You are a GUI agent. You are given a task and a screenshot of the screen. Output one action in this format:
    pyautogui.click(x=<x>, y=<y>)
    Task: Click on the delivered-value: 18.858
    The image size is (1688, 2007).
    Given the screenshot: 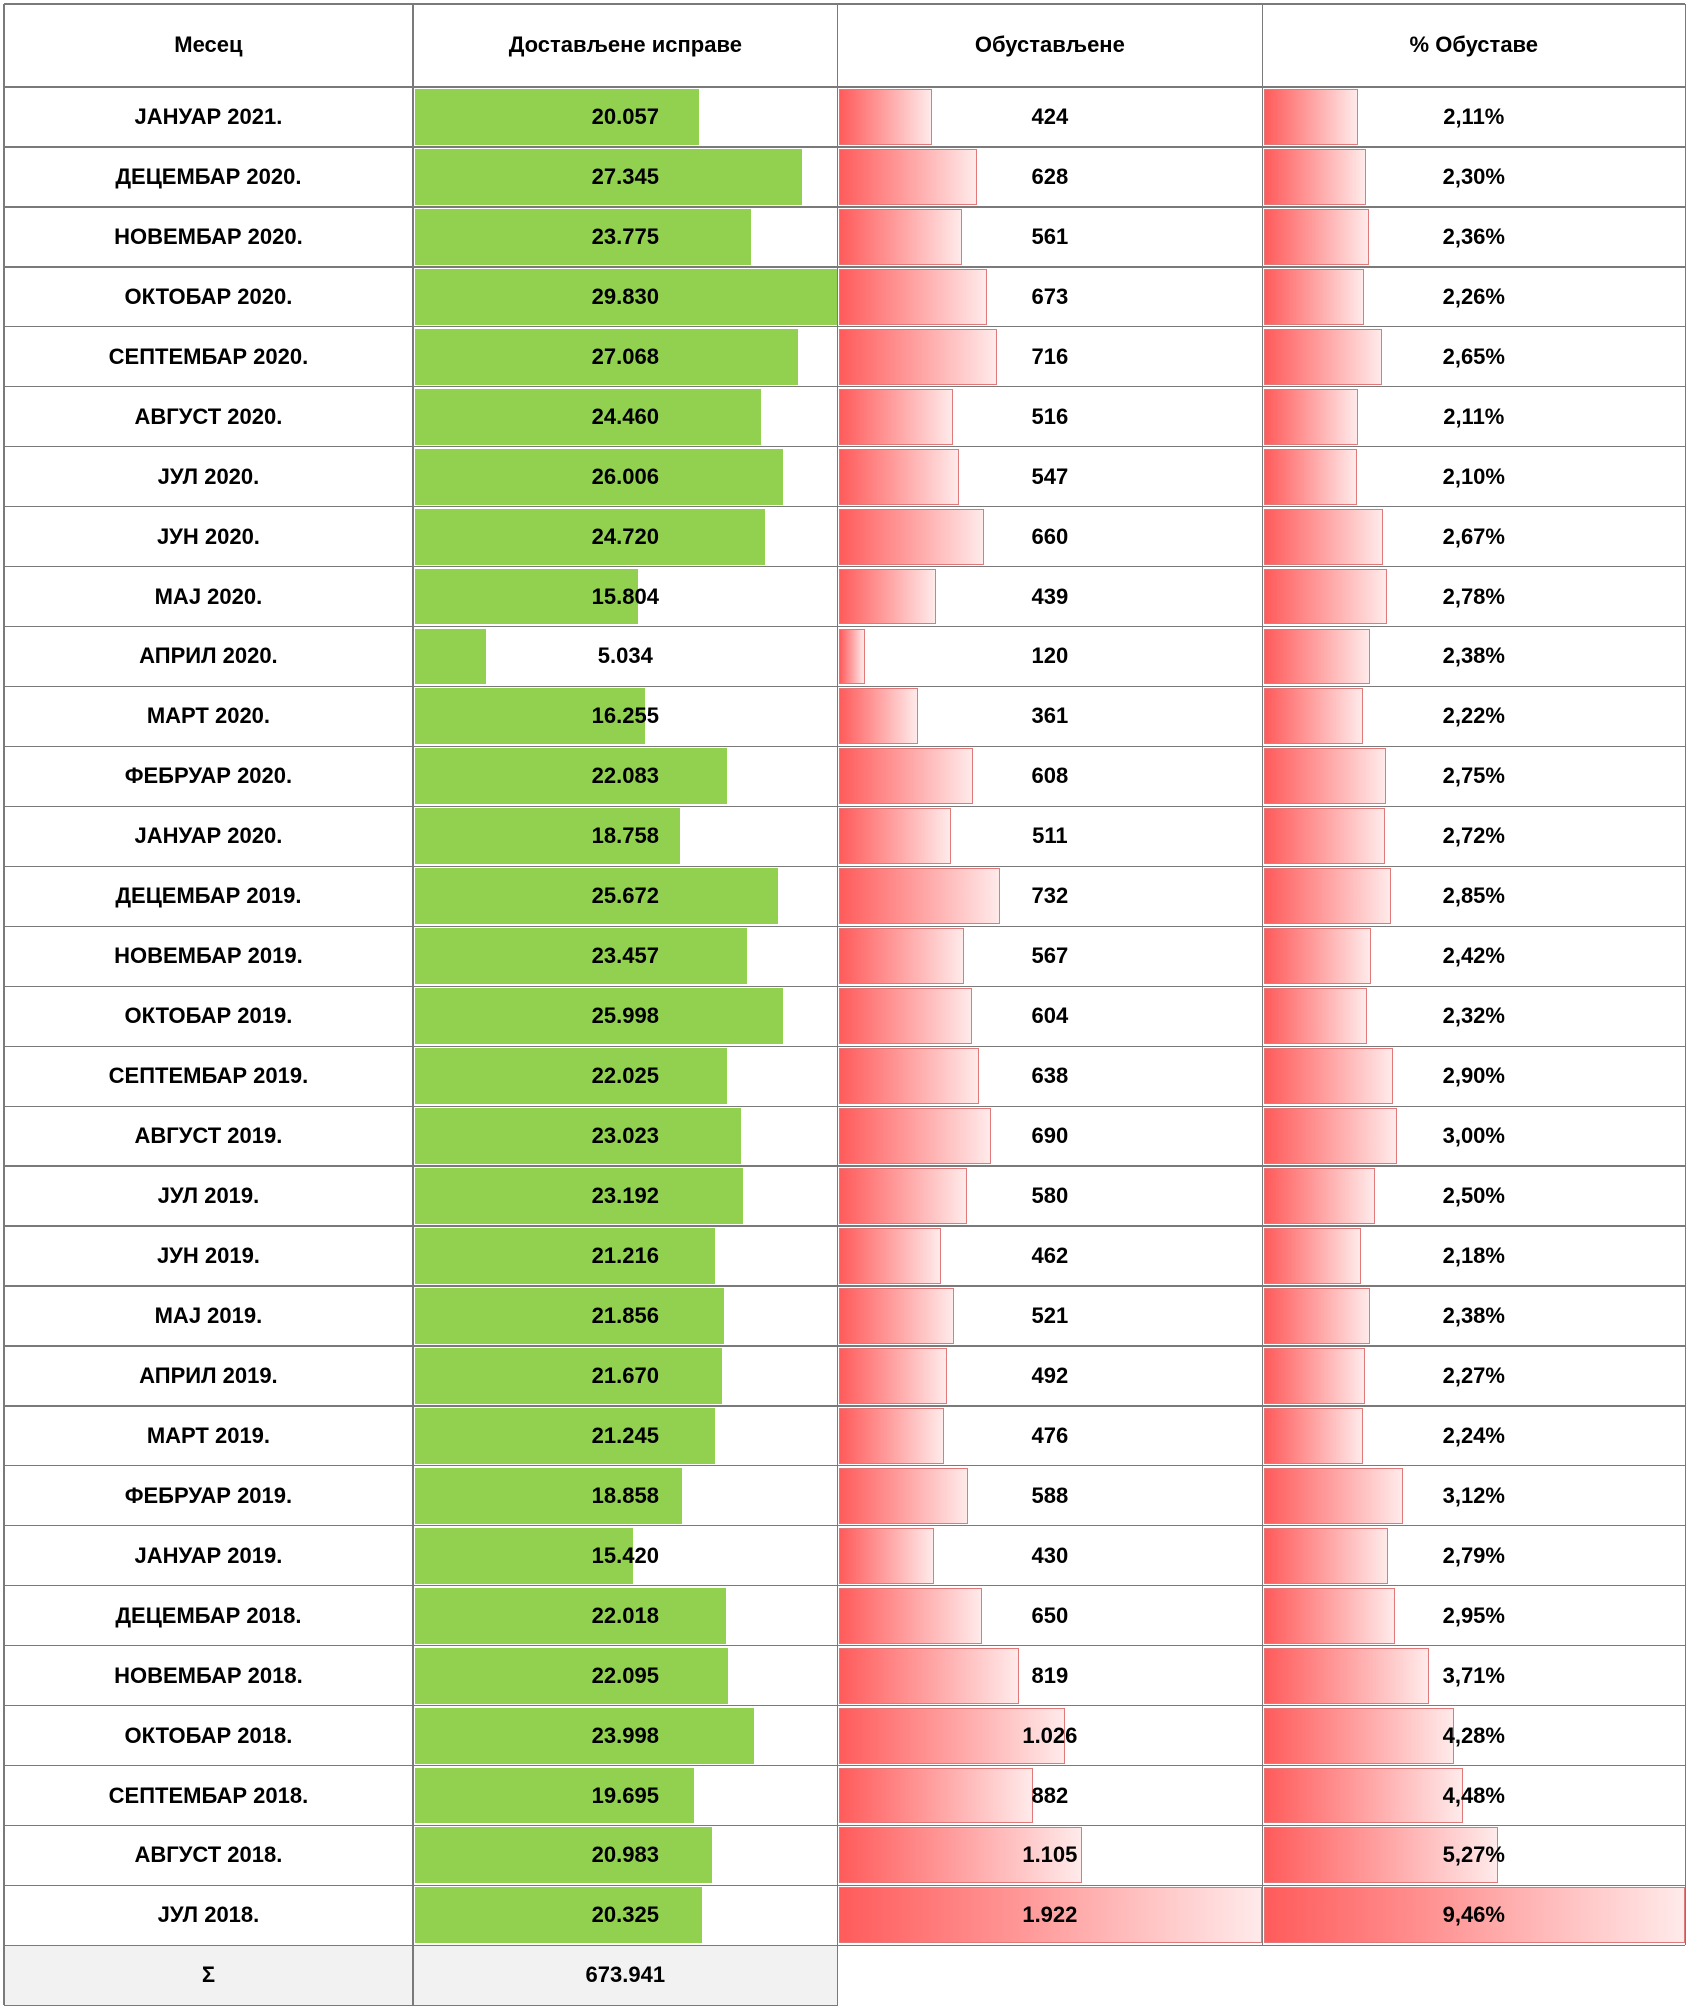 What is the action you would take?
    pyautogui.click(x=625, y=1495)
    